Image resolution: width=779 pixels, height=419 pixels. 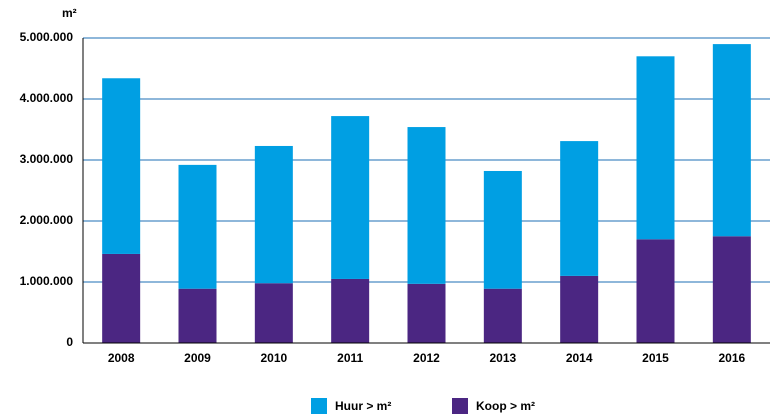 I want to click on y-axis-label: m², so click(x=69, y=13).